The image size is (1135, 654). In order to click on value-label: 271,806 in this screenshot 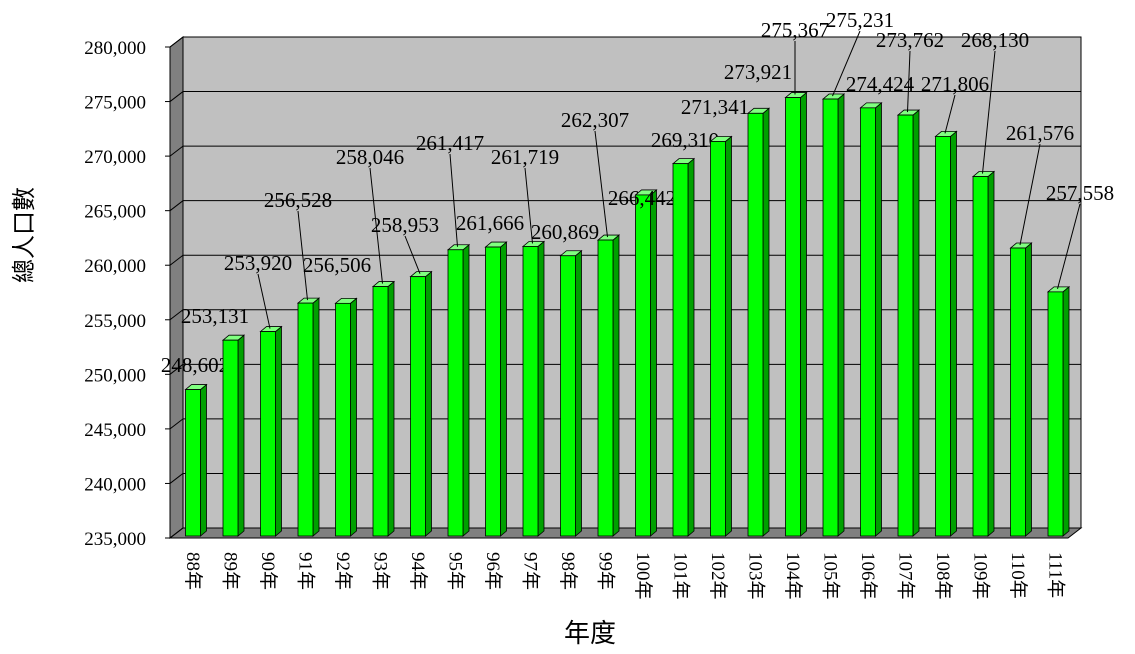, I will do `click(955, 84)`.